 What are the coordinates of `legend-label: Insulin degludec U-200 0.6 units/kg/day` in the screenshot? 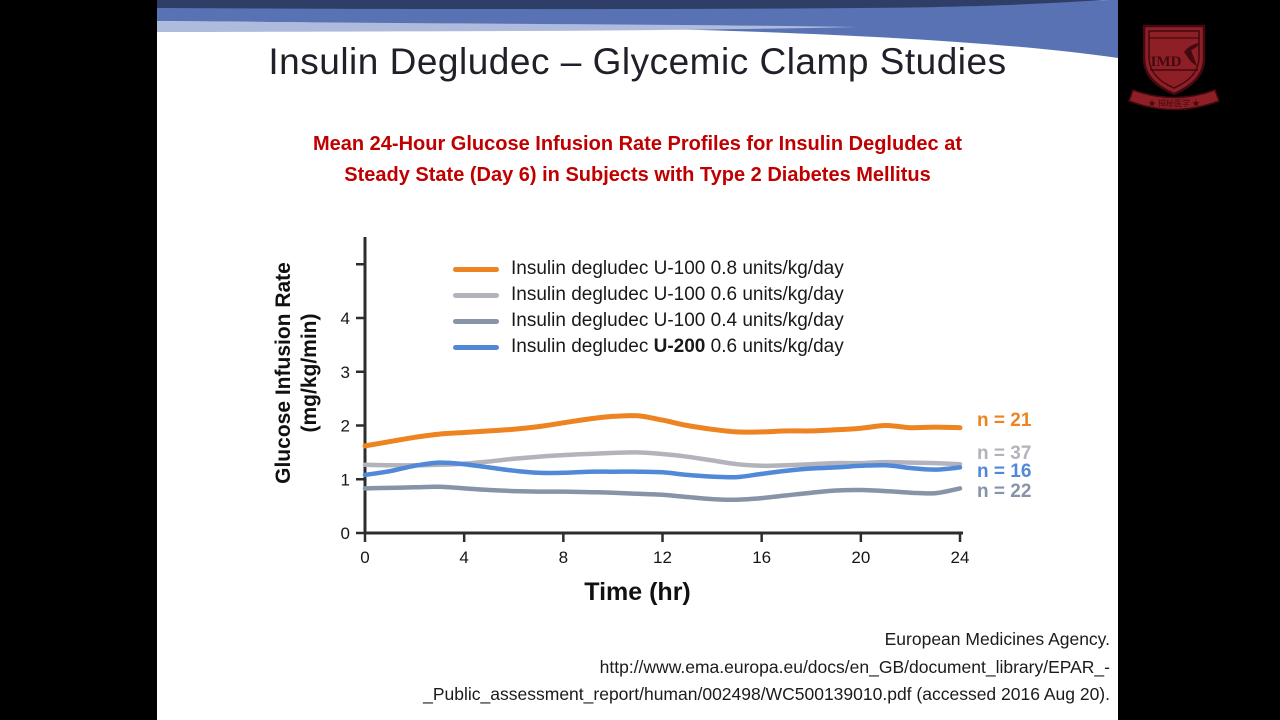 It's located at (677, 347).